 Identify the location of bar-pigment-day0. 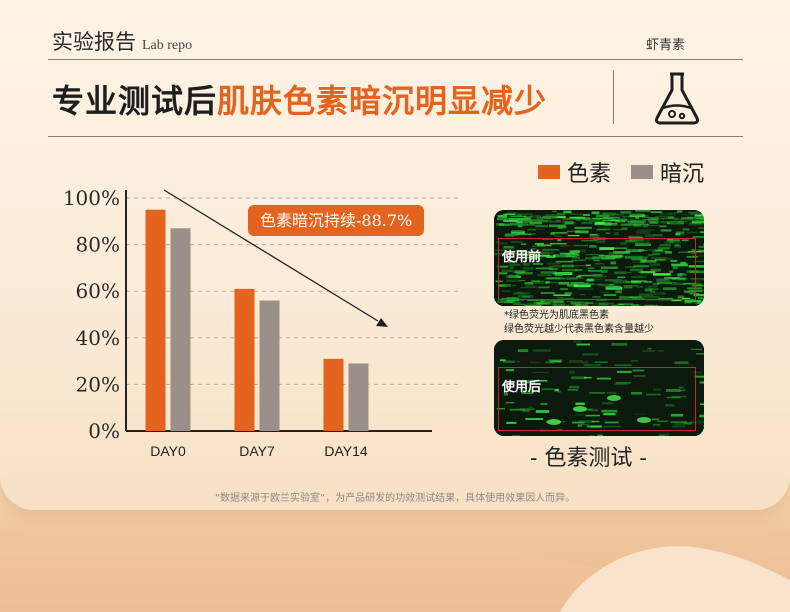
(155, 320).